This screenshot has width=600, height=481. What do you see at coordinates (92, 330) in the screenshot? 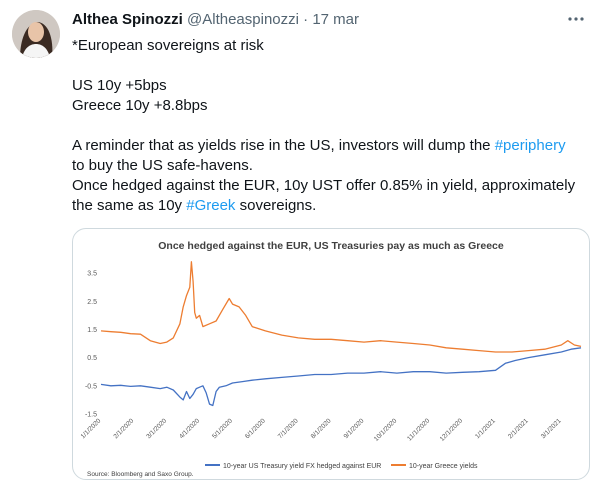
I see `y-tick-label: 1.5` at bounding box center [92, 330].